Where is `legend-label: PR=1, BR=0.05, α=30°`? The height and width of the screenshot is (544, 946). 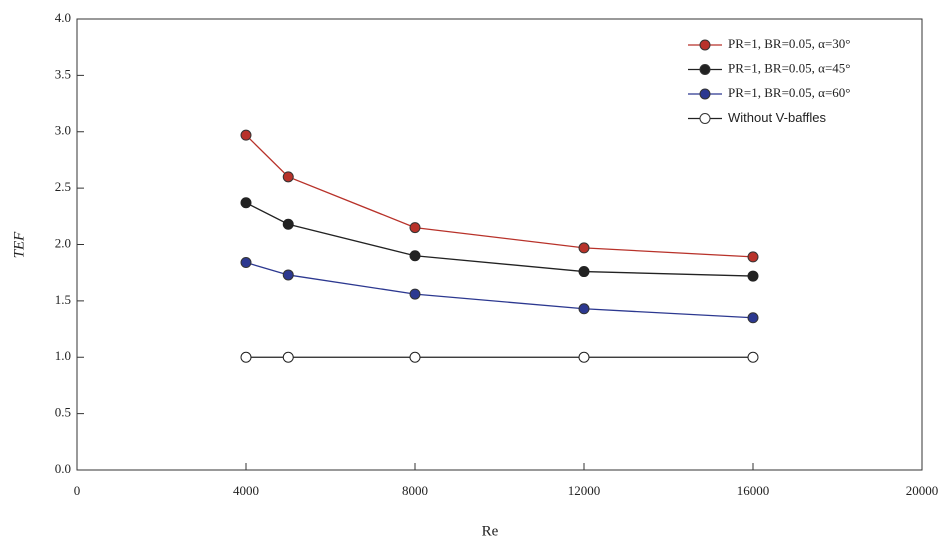
legend-label: PR=1, BR=0.05, α=30° is located at coordinates (789, 43).